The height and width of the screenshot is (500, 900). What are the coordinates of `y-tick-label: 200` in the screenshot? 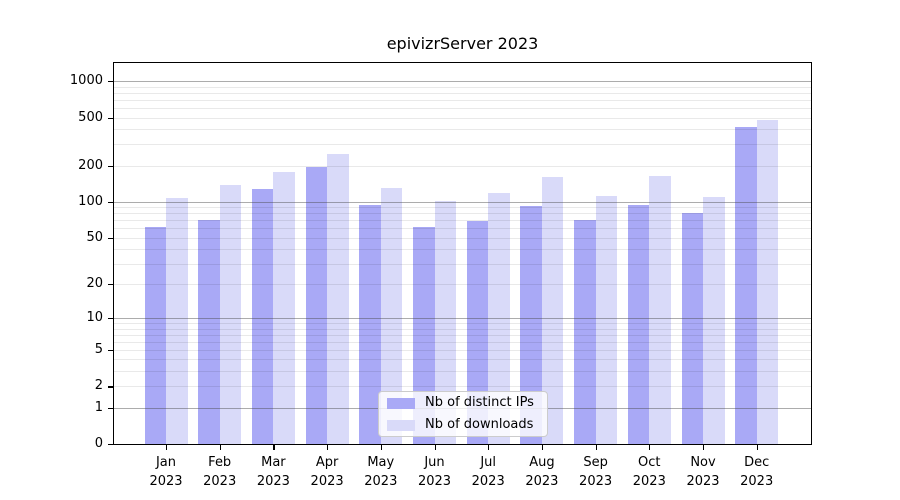 It's located at (90, 165).